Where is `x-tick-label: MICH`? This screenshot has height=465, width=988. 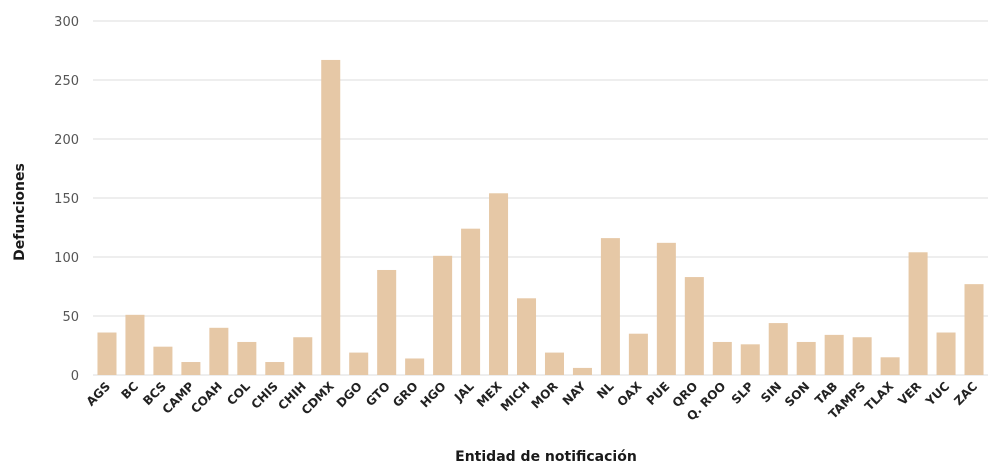 x-tick-label: MICH is located at coordinates (515, 396).